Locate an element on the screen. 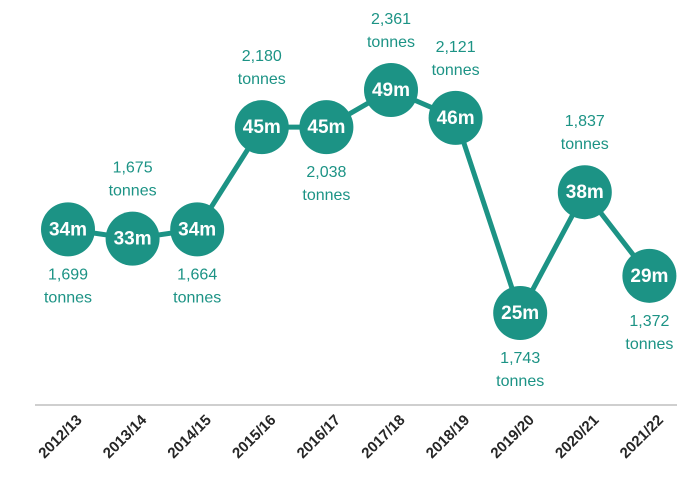 Image resolution: width=677 pixels, height=482 pixels. data-label: 25m is located at coordinates (520, 313).